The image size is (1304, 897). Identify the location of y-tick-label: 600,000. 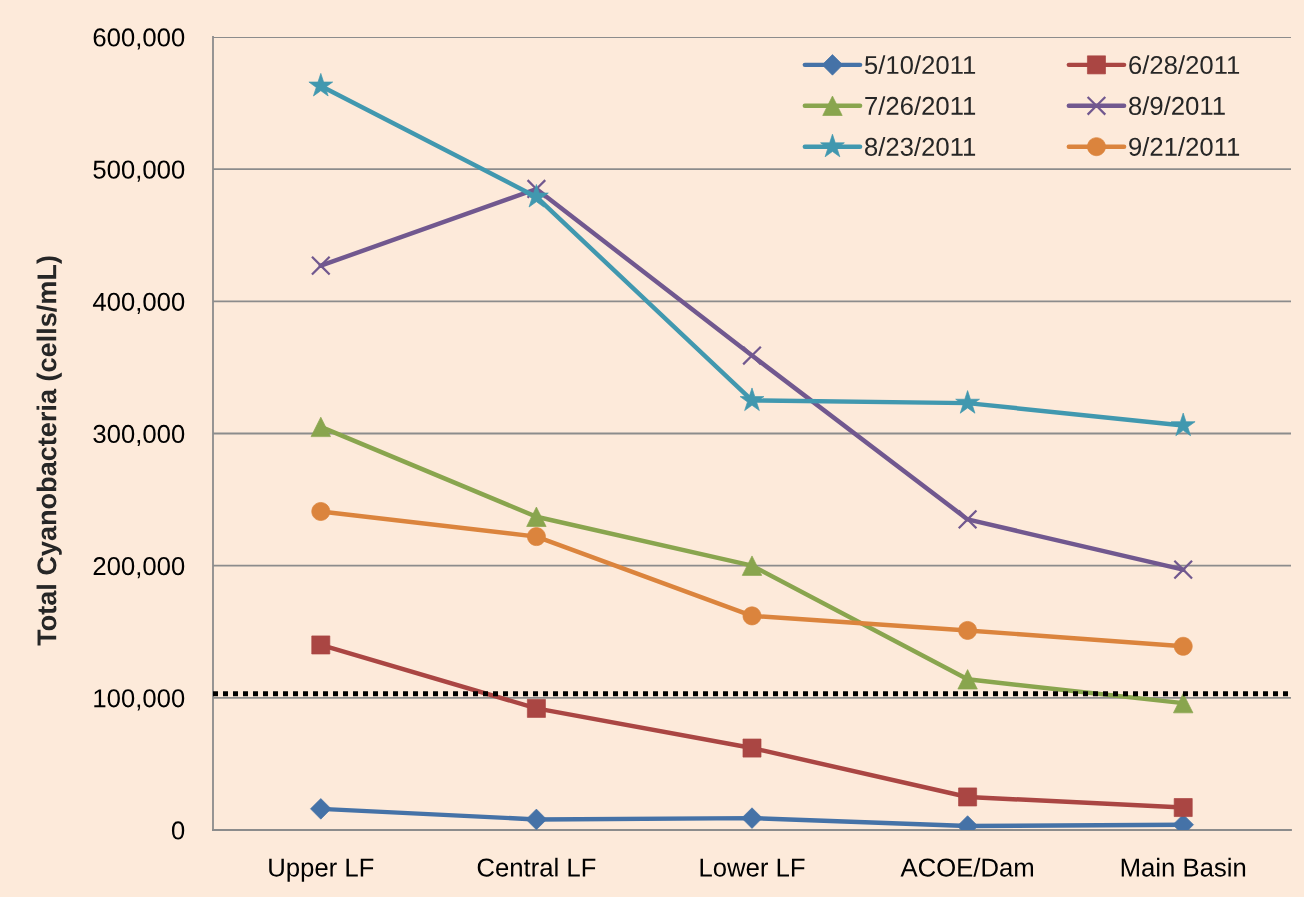
(139, 39).